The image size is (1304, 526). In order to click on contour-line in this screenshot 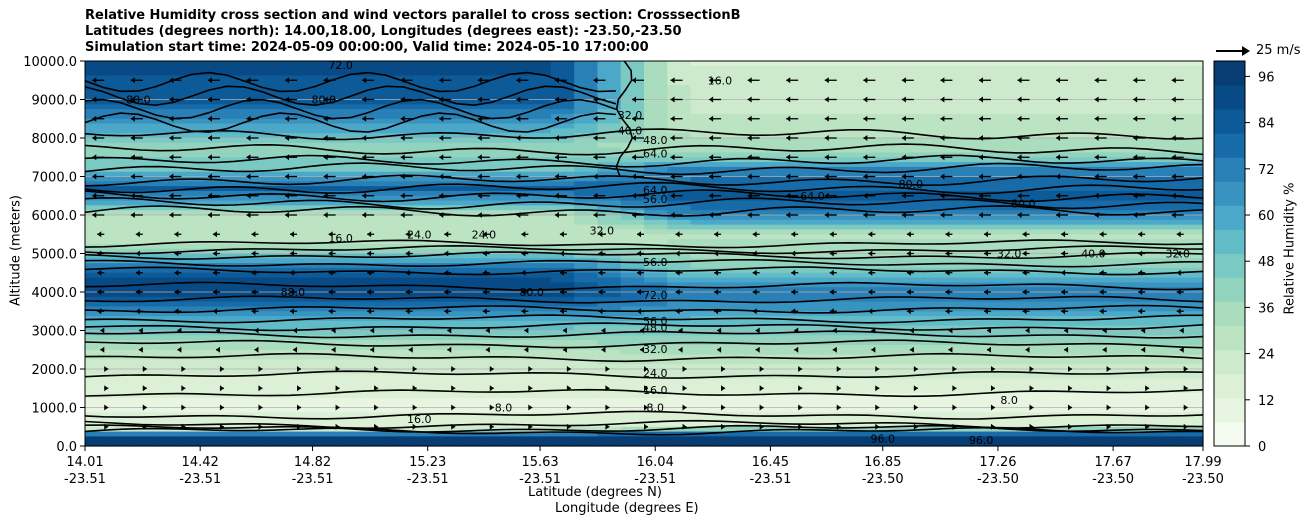, I will do `click(644, 149)`.